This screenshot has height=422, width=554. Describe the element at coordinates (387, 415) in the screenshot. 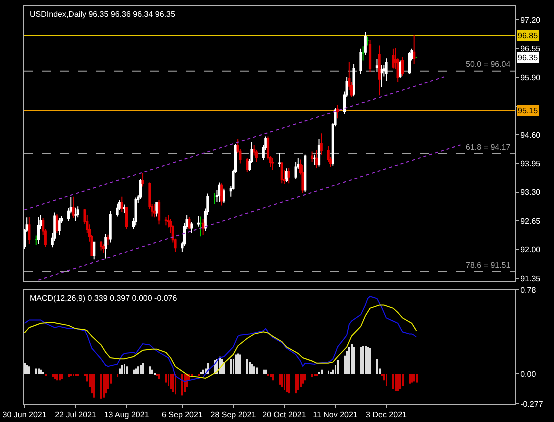

I see `x-tick-label: 3 Dec 2021` at that location.